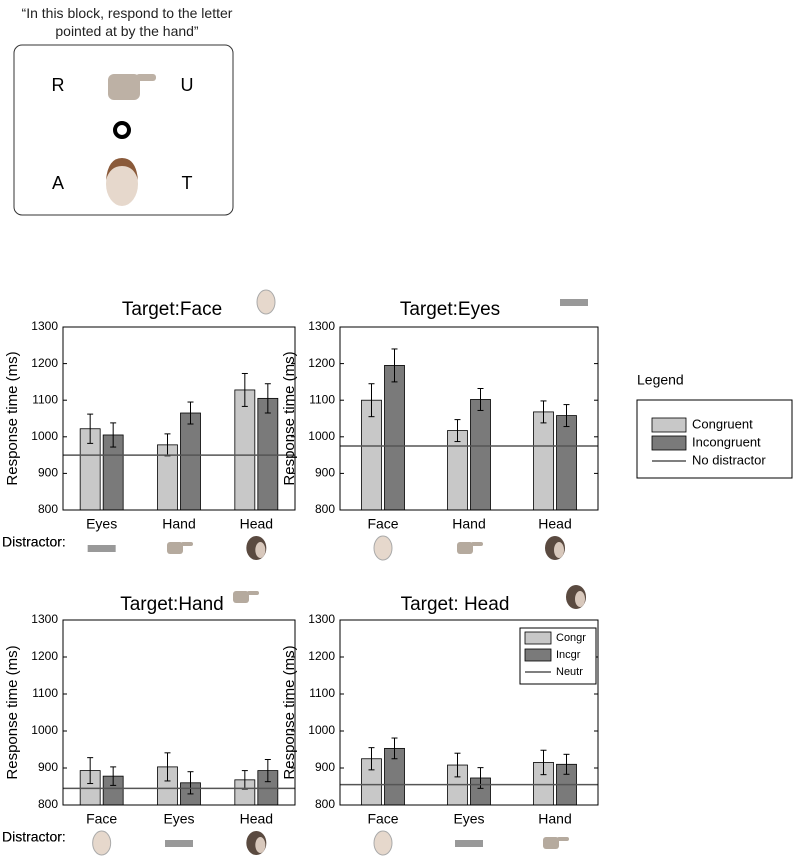  I want to click on letter: U, so click(187, 85).